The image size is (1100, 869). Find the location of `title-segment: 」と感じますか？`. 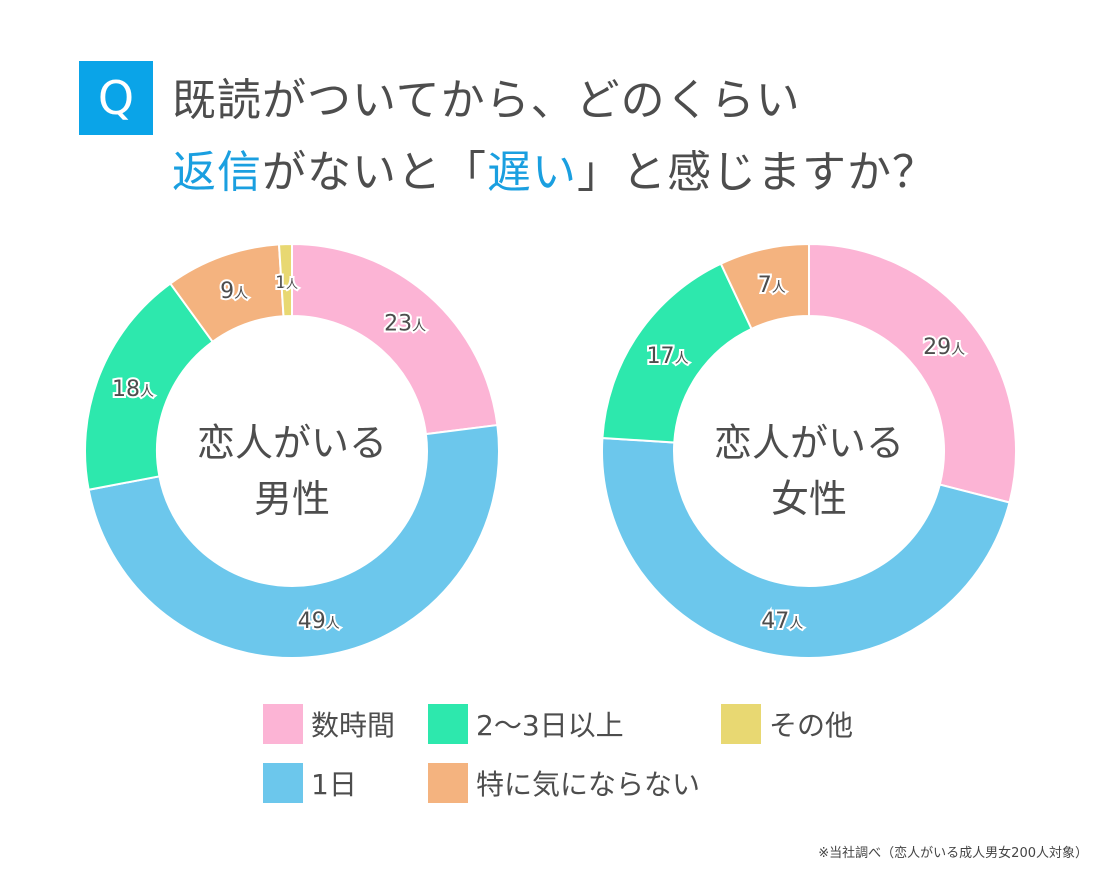

title-segment: 」と感じますか？ is located at coordinates (757, 172).